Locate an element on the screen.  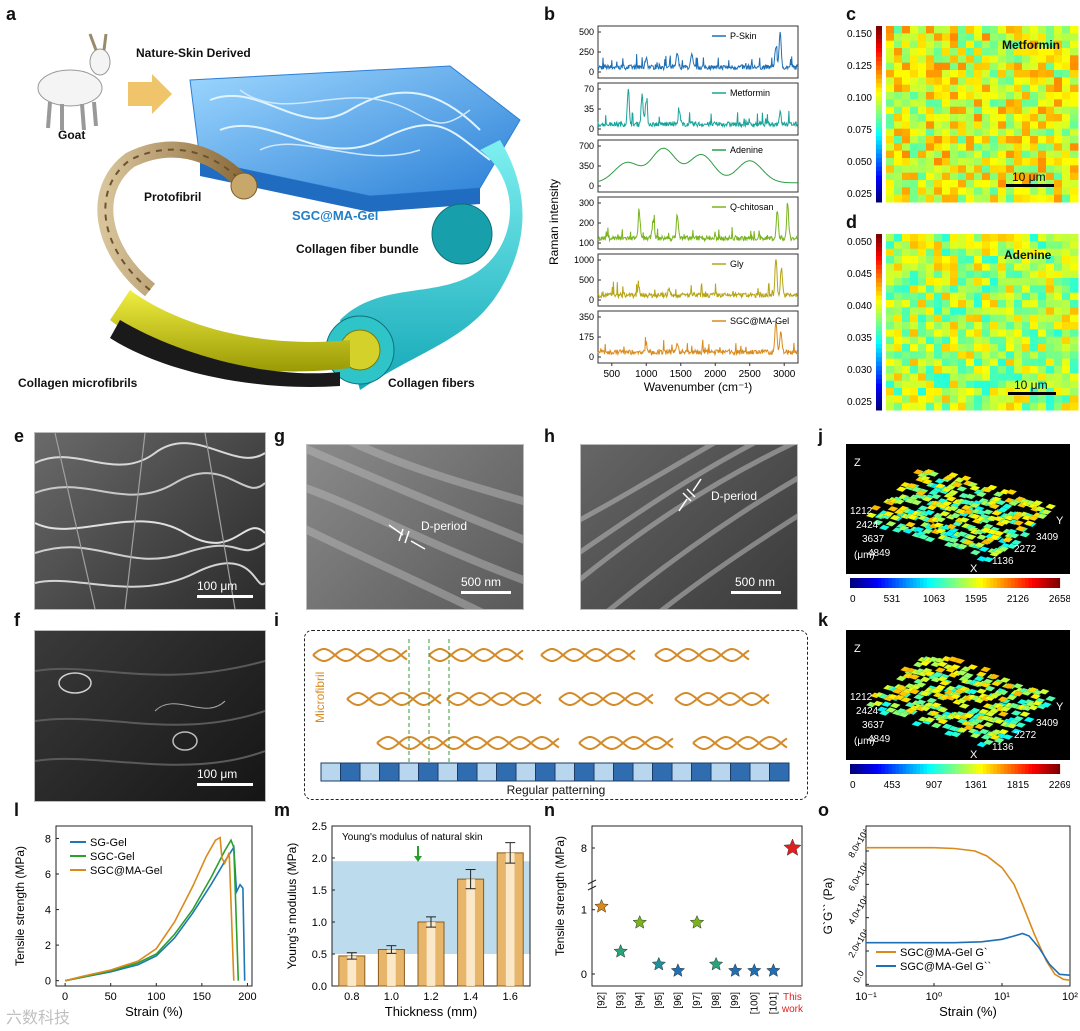
topo-unit: (μm) is located at coordinates (864, 555).